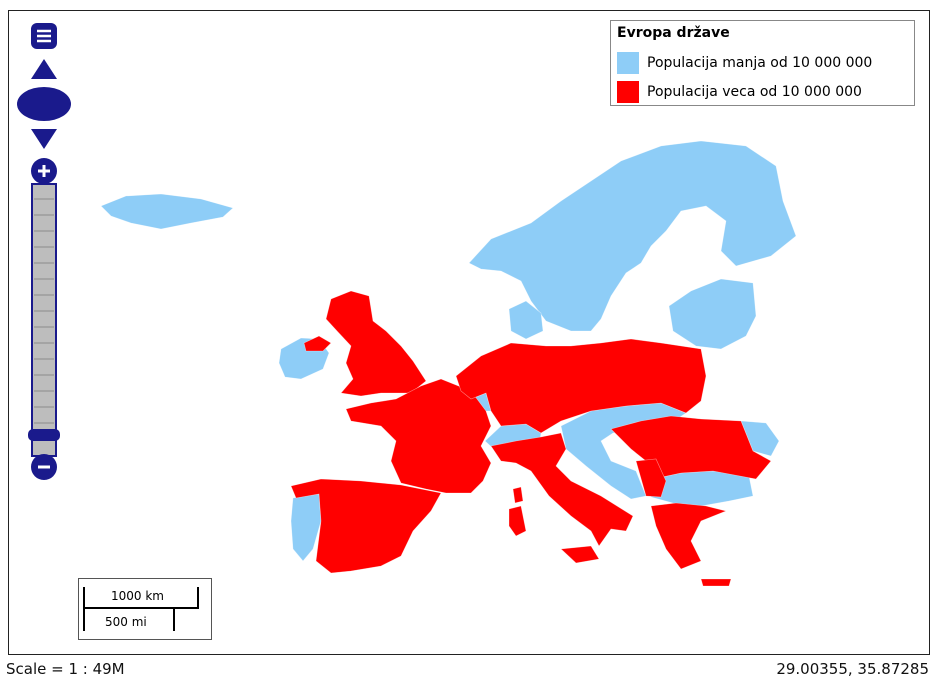 This screenshot has height=686, width=939. Describe the element at coordinates (366, 526) in the screenshot. I see `spain` at that location.